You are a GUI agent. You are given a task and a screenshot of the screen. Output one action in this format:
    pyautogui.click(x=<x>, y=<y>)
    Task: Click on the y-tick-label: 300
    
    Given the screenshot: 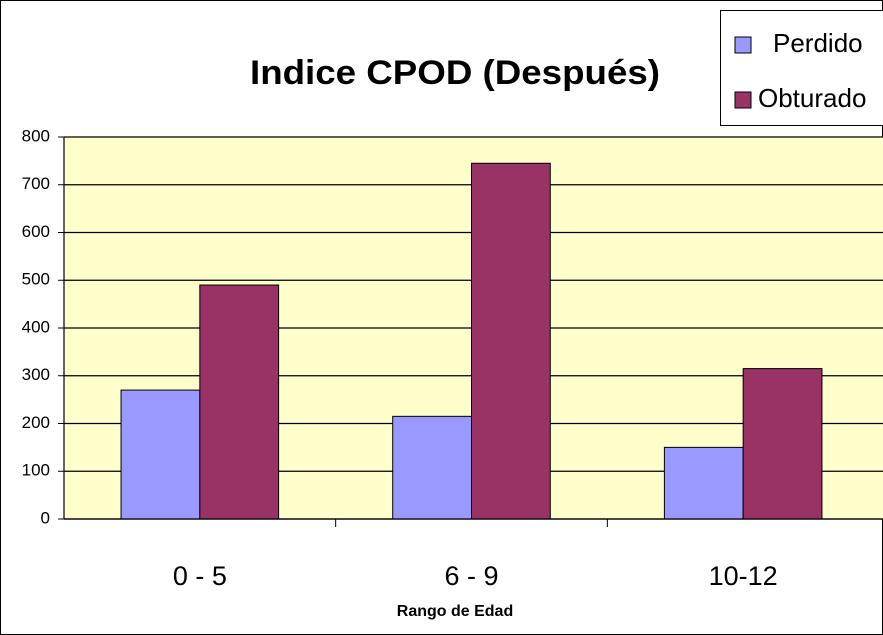 What is the action you would take?
    pyautogui.click(x=36, y=374)
    